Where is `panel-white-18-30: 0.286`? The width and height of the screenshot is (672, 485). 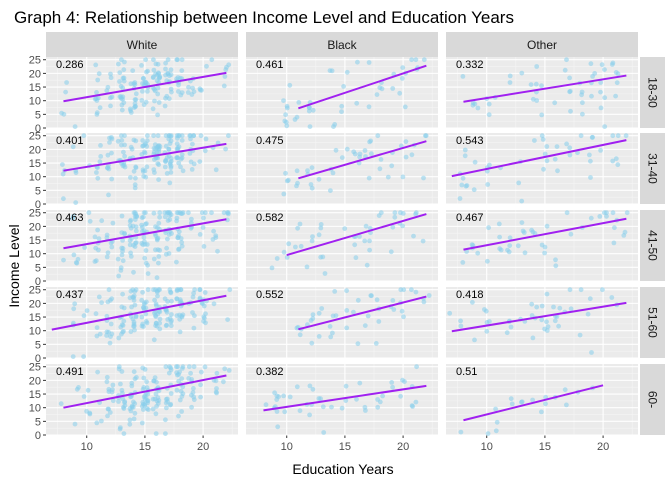
panel-white-18-30: 0.286 is located at coordinates (142, 93).